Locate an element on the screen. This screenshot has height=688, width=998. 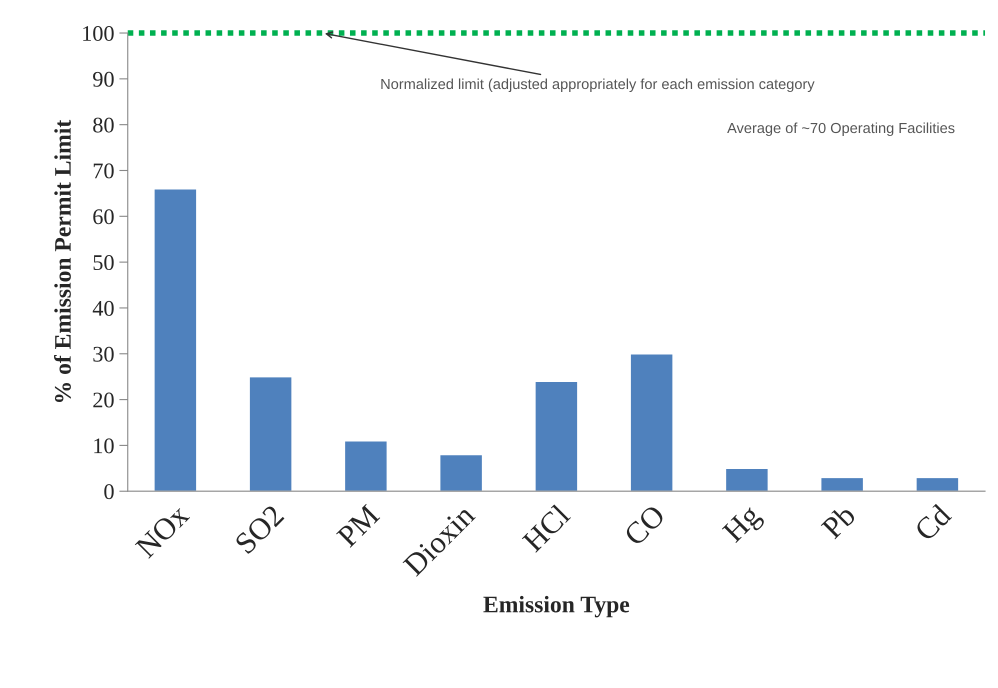
x-tick-label: SO2 is located at coordinates (259, 529).